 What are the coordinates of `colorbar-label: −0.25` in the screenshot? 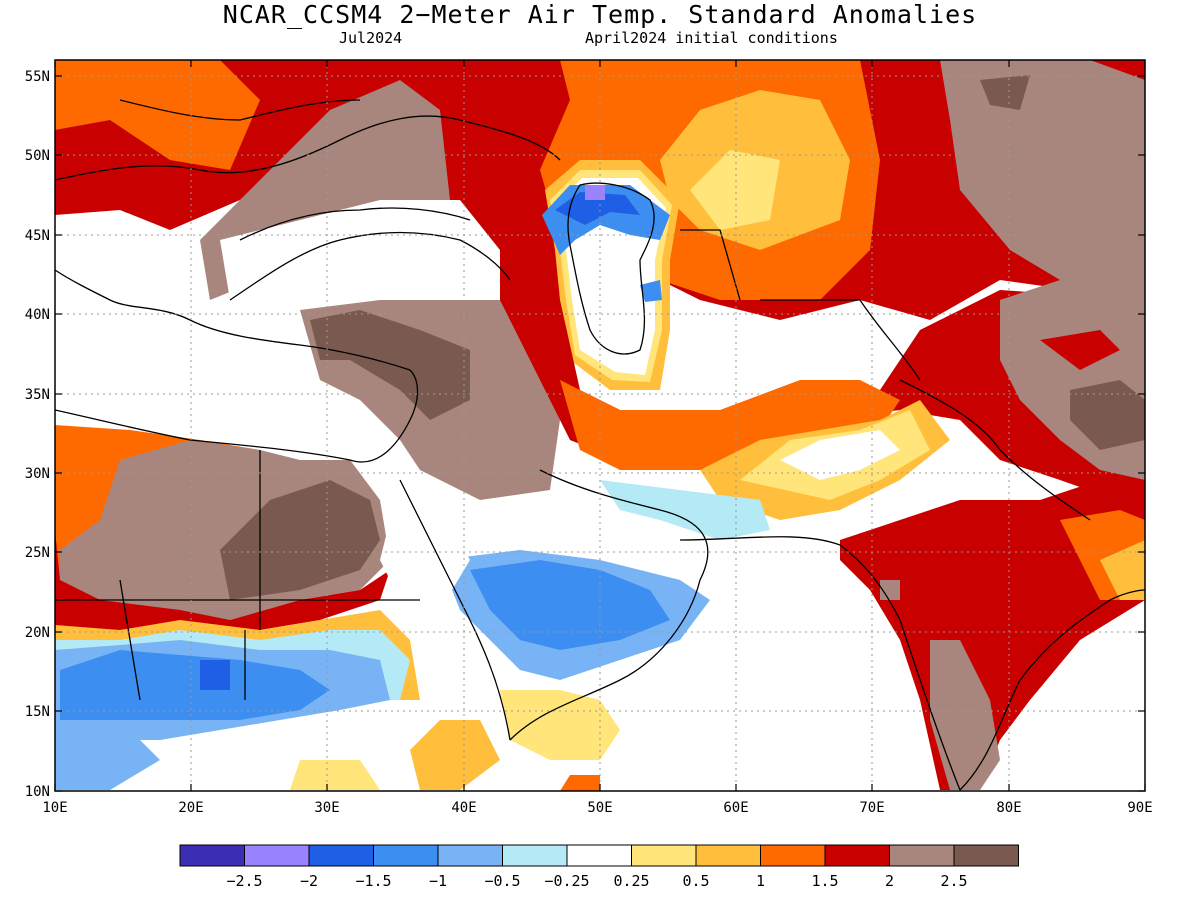 It's located at (566, 881).